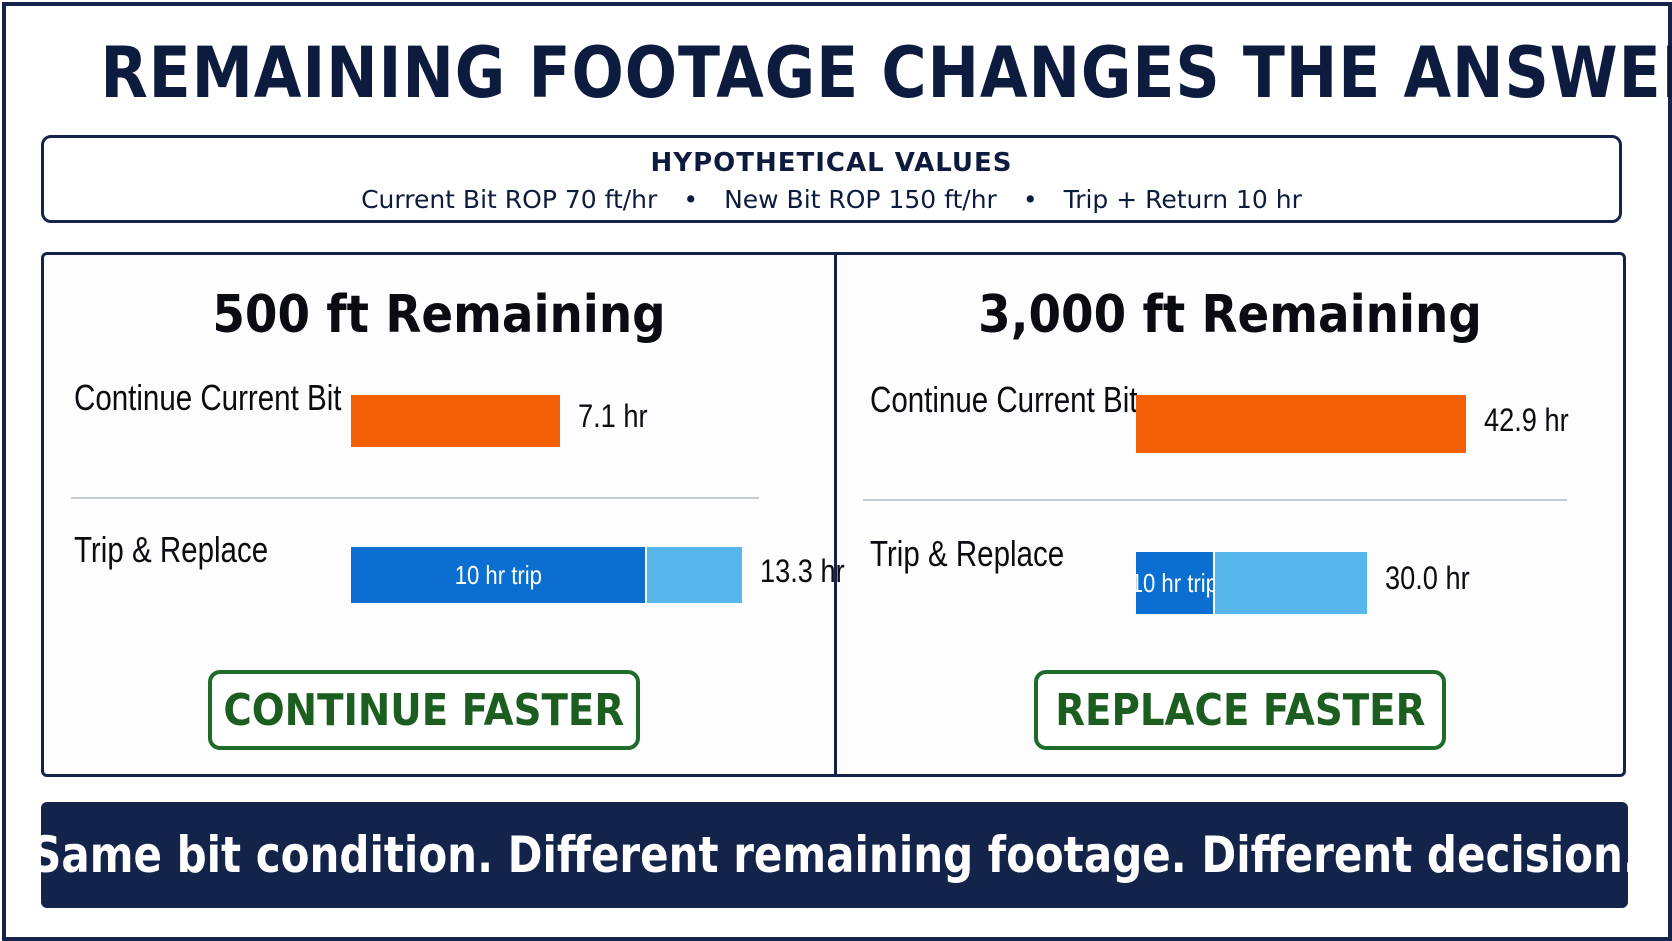  I want to click on verdict-text: CONTINUE FASTER, so click(424, 710).